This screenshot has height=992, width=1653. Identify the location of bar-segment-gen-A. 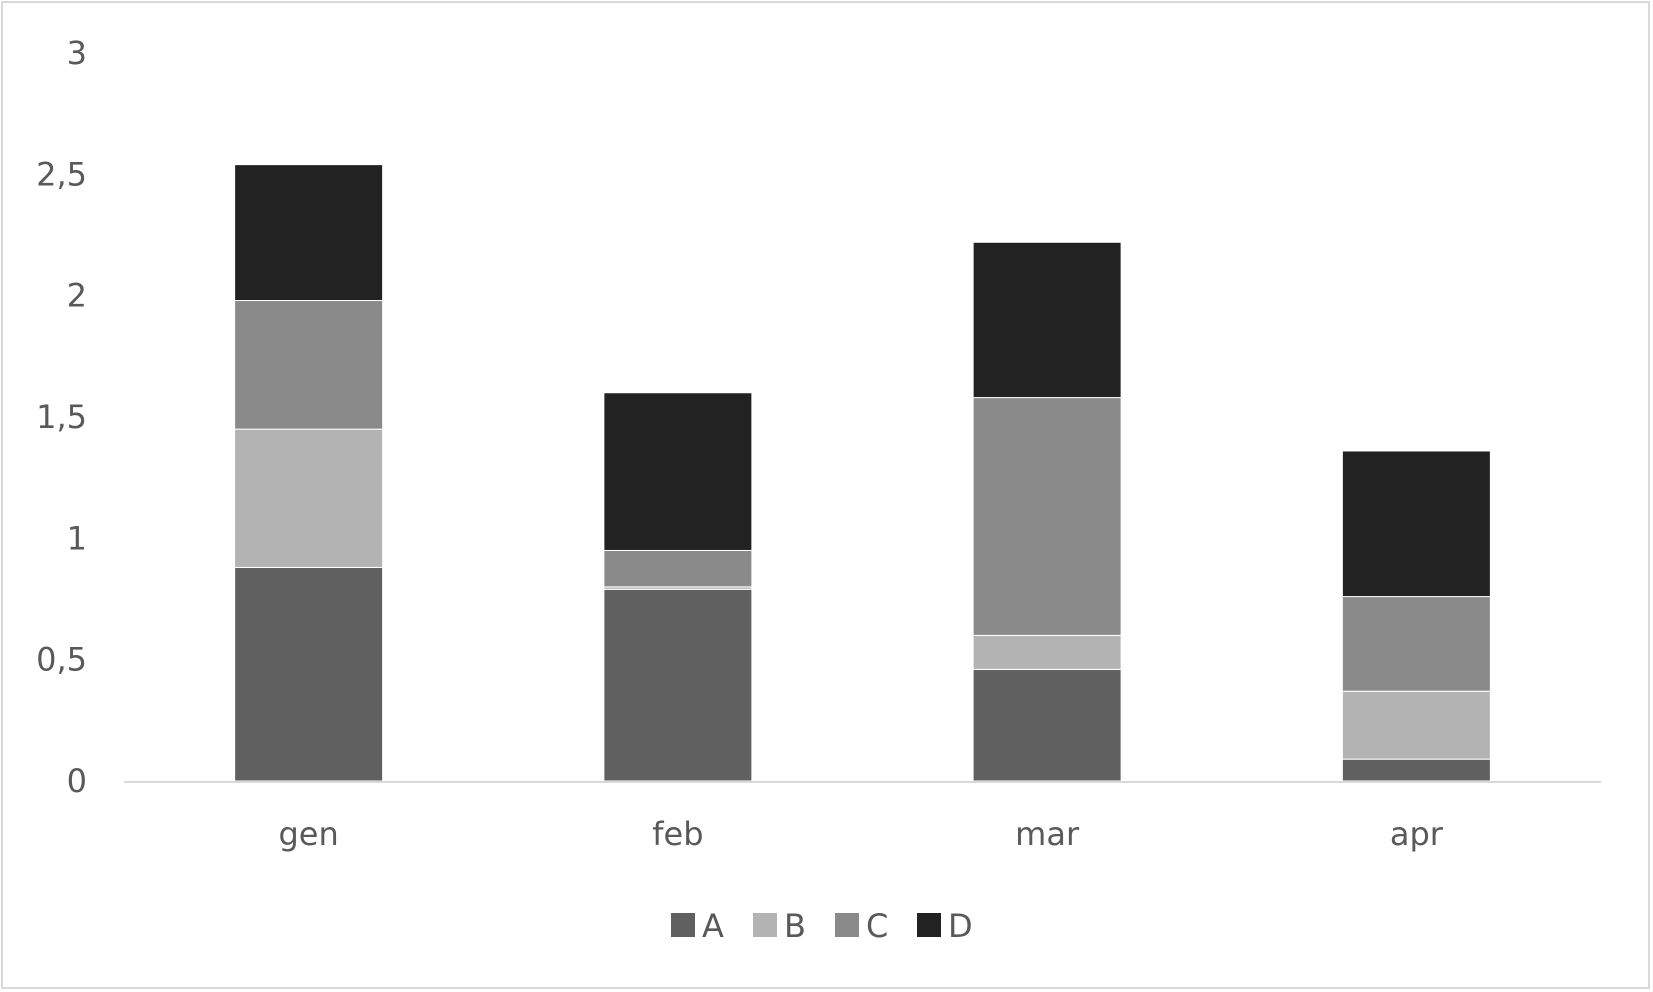
(309, 674).